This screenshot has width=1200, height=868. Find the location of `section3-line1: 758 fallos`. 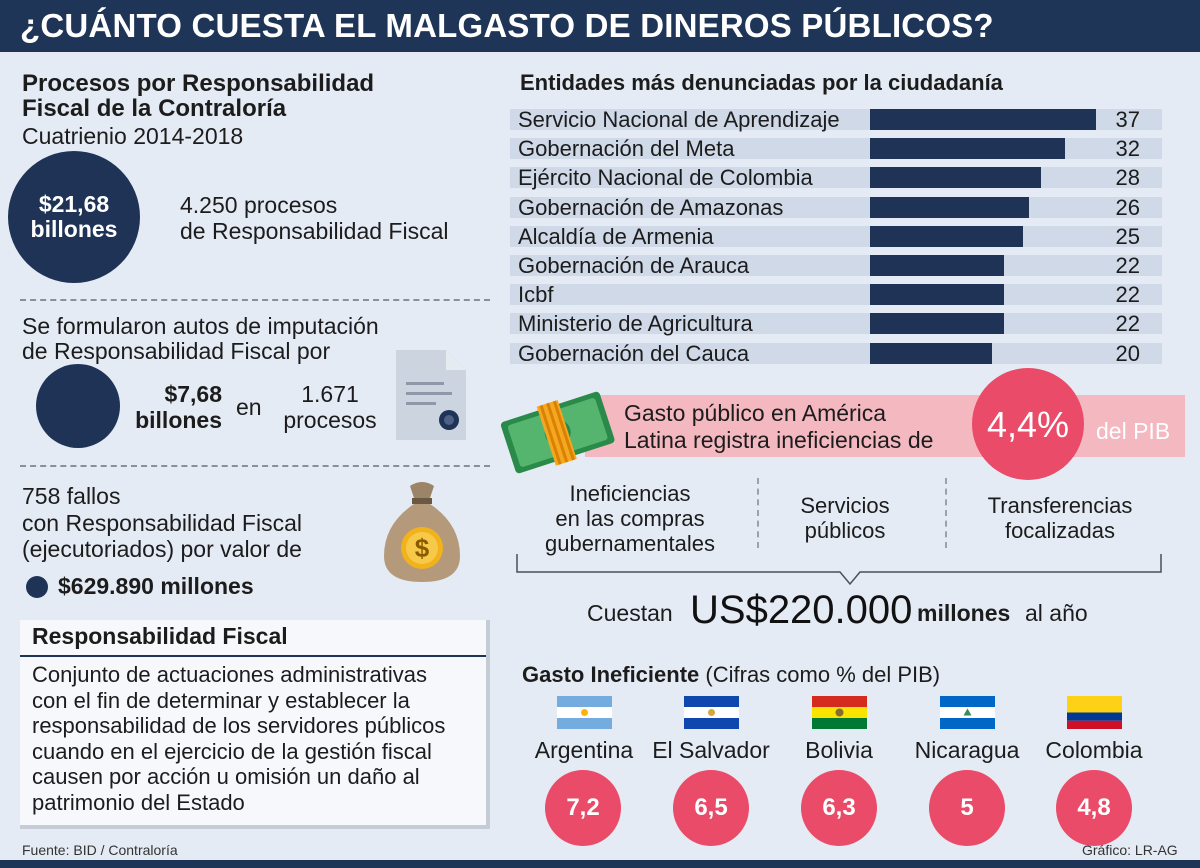

section3-line1: 758 fallos is located at coordinates (71, 496).